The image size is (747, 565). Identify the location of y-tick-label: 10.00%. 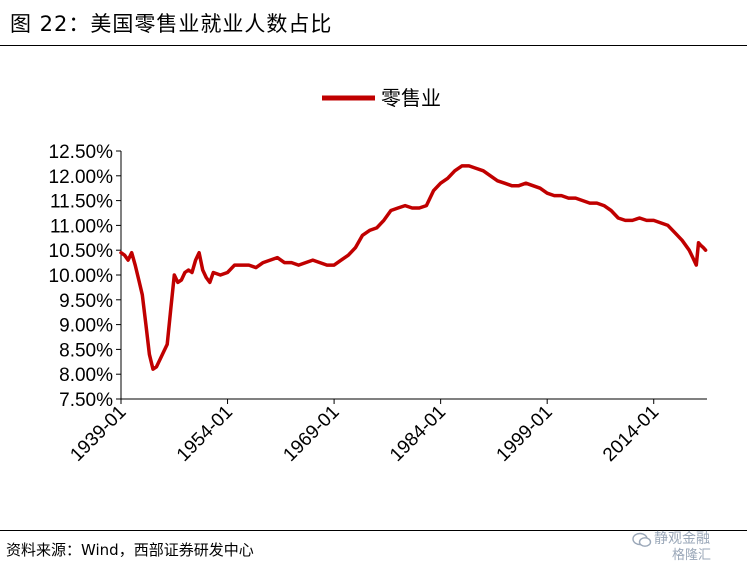
(81, 276).